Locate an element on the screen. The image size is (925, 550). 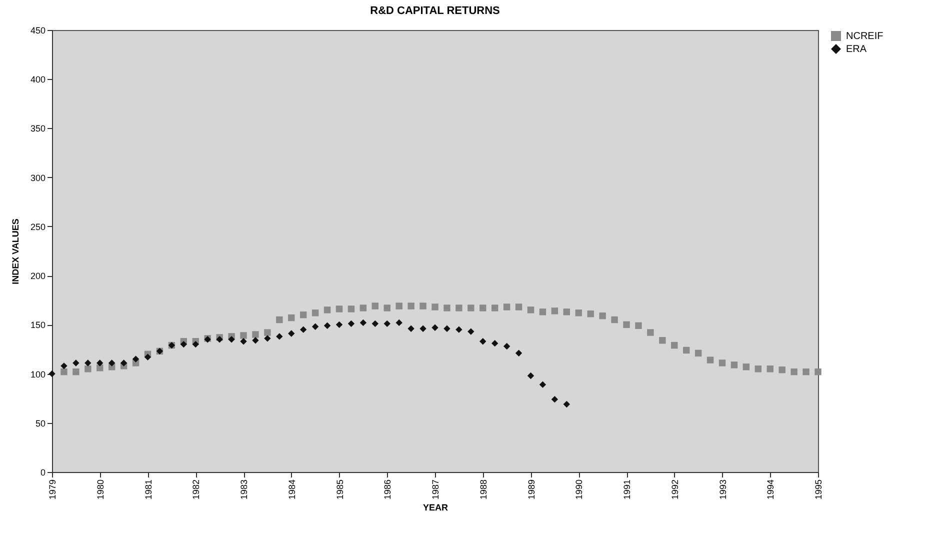
y-tick-label: 150 is located at coordinates (38, 325).